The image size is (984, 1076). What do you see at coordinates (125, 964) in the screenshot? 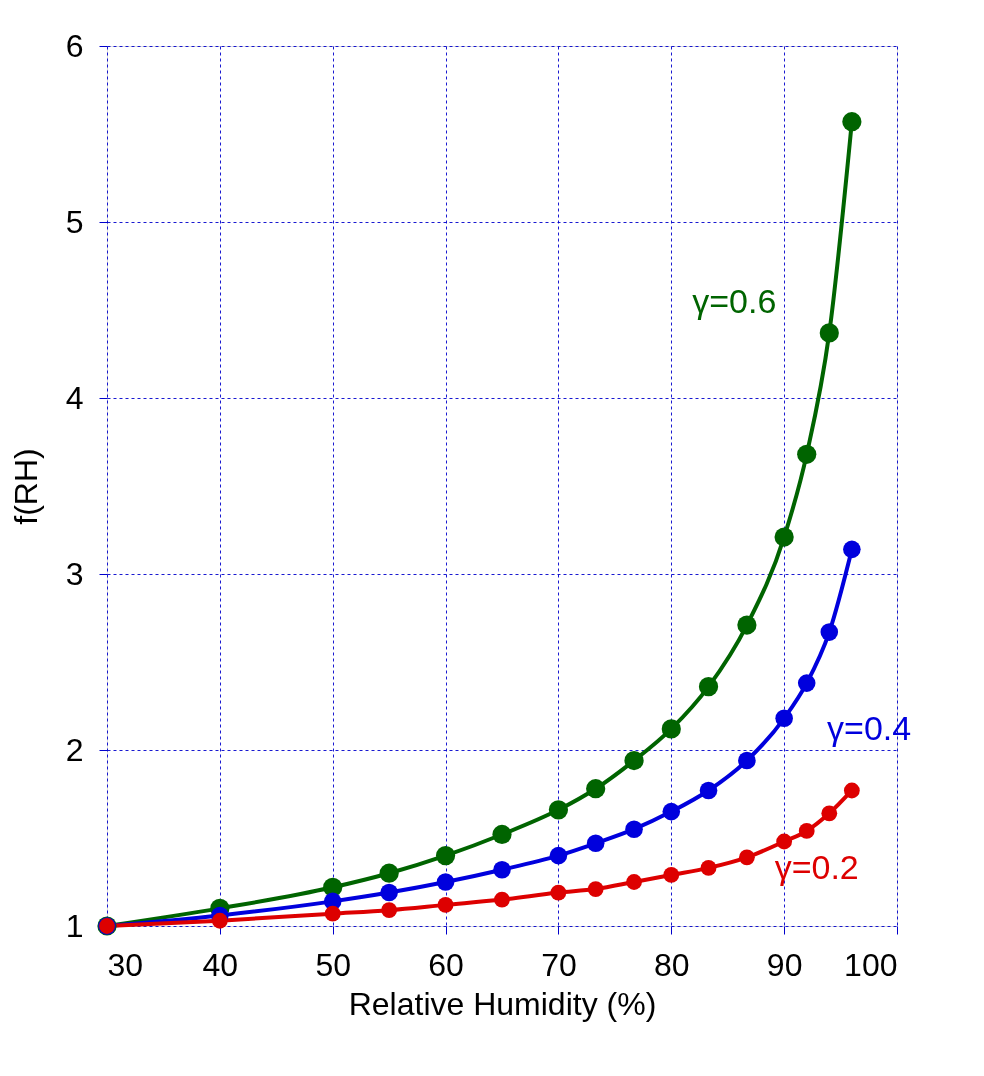
I see `x-tick-label: 30` at bounding box center [125, 964].